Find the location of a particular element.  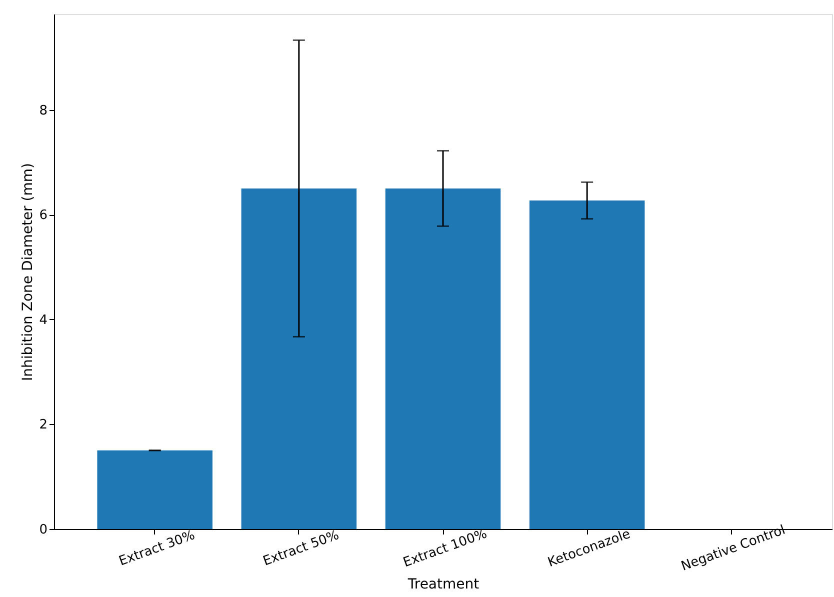

x-axis-title: Treatment is located at coordinates (443, 584).